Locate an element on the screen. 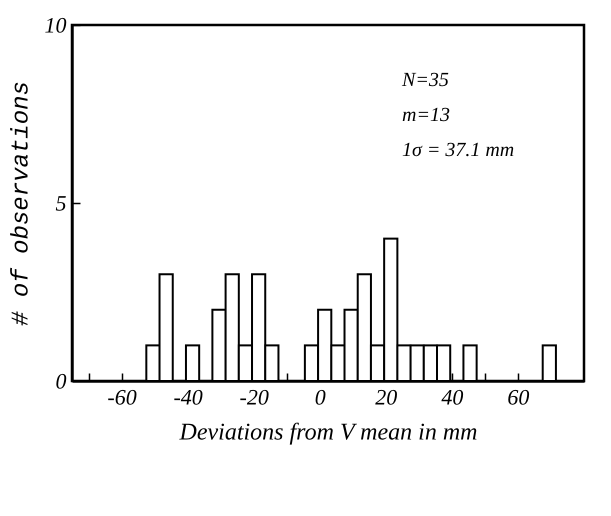 This screenshot has height=516, width=611. x-tick-label: -20 is located at coordinates (254, 397).